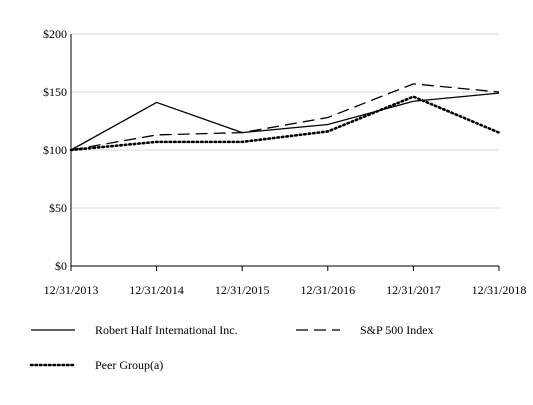 The width and height of the screenshot is (533, 405). I want to click on legend-label: S&P 500 Index, so click(397, 330).